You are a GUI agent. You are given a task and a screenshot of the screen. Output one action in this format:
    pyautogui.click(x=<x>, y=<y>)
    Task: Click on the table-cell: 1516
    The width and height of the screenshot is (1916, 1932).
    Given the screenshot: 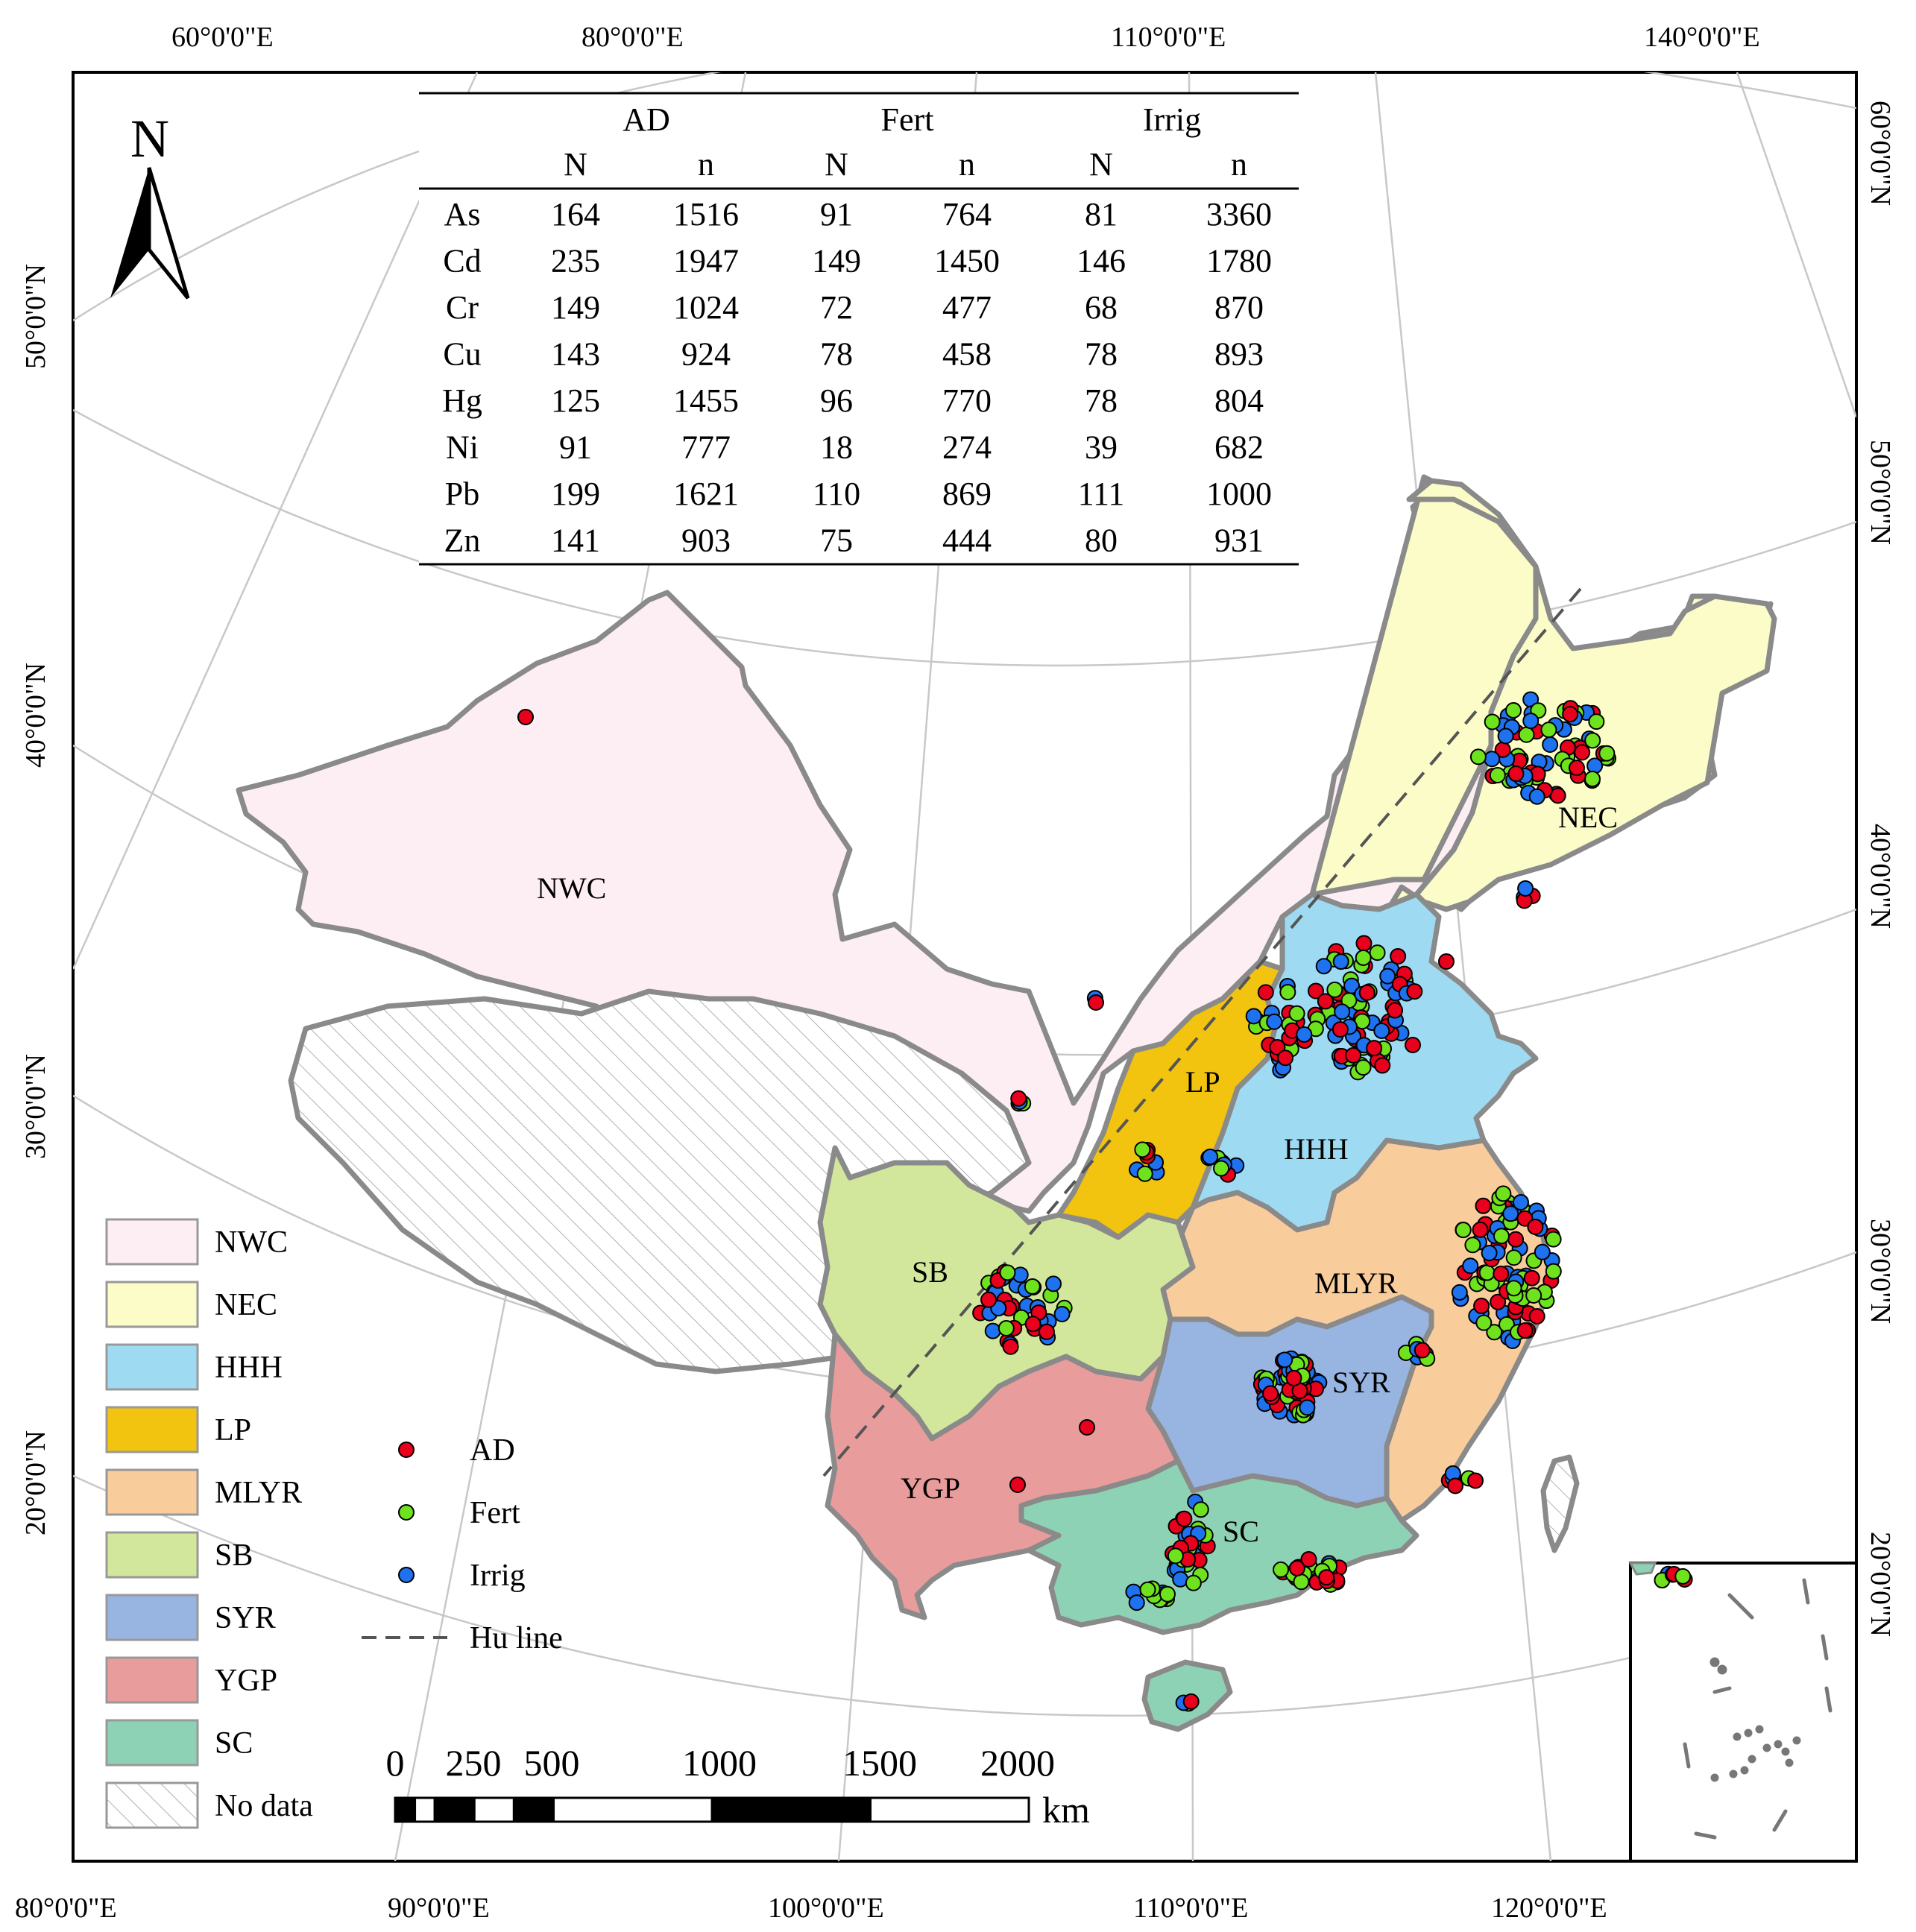 What is the action you would take?
    pyautogui.click(x=706, y=214)
    